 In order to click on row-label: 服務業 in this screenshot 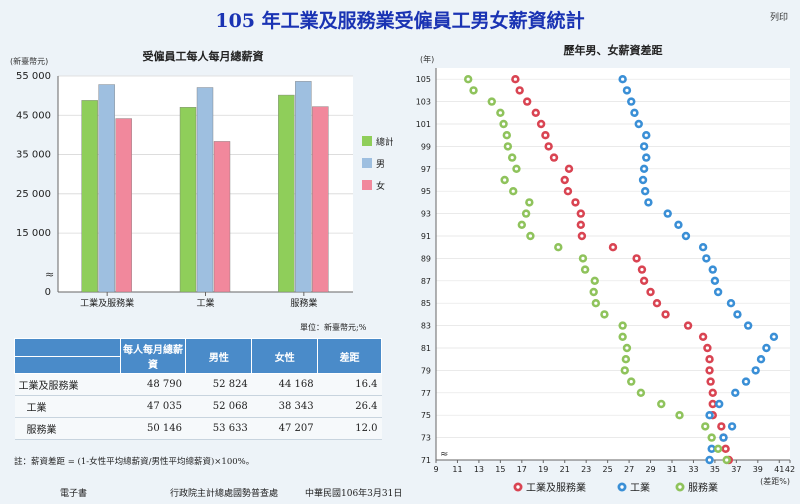, I will do `click(67, 428)`.